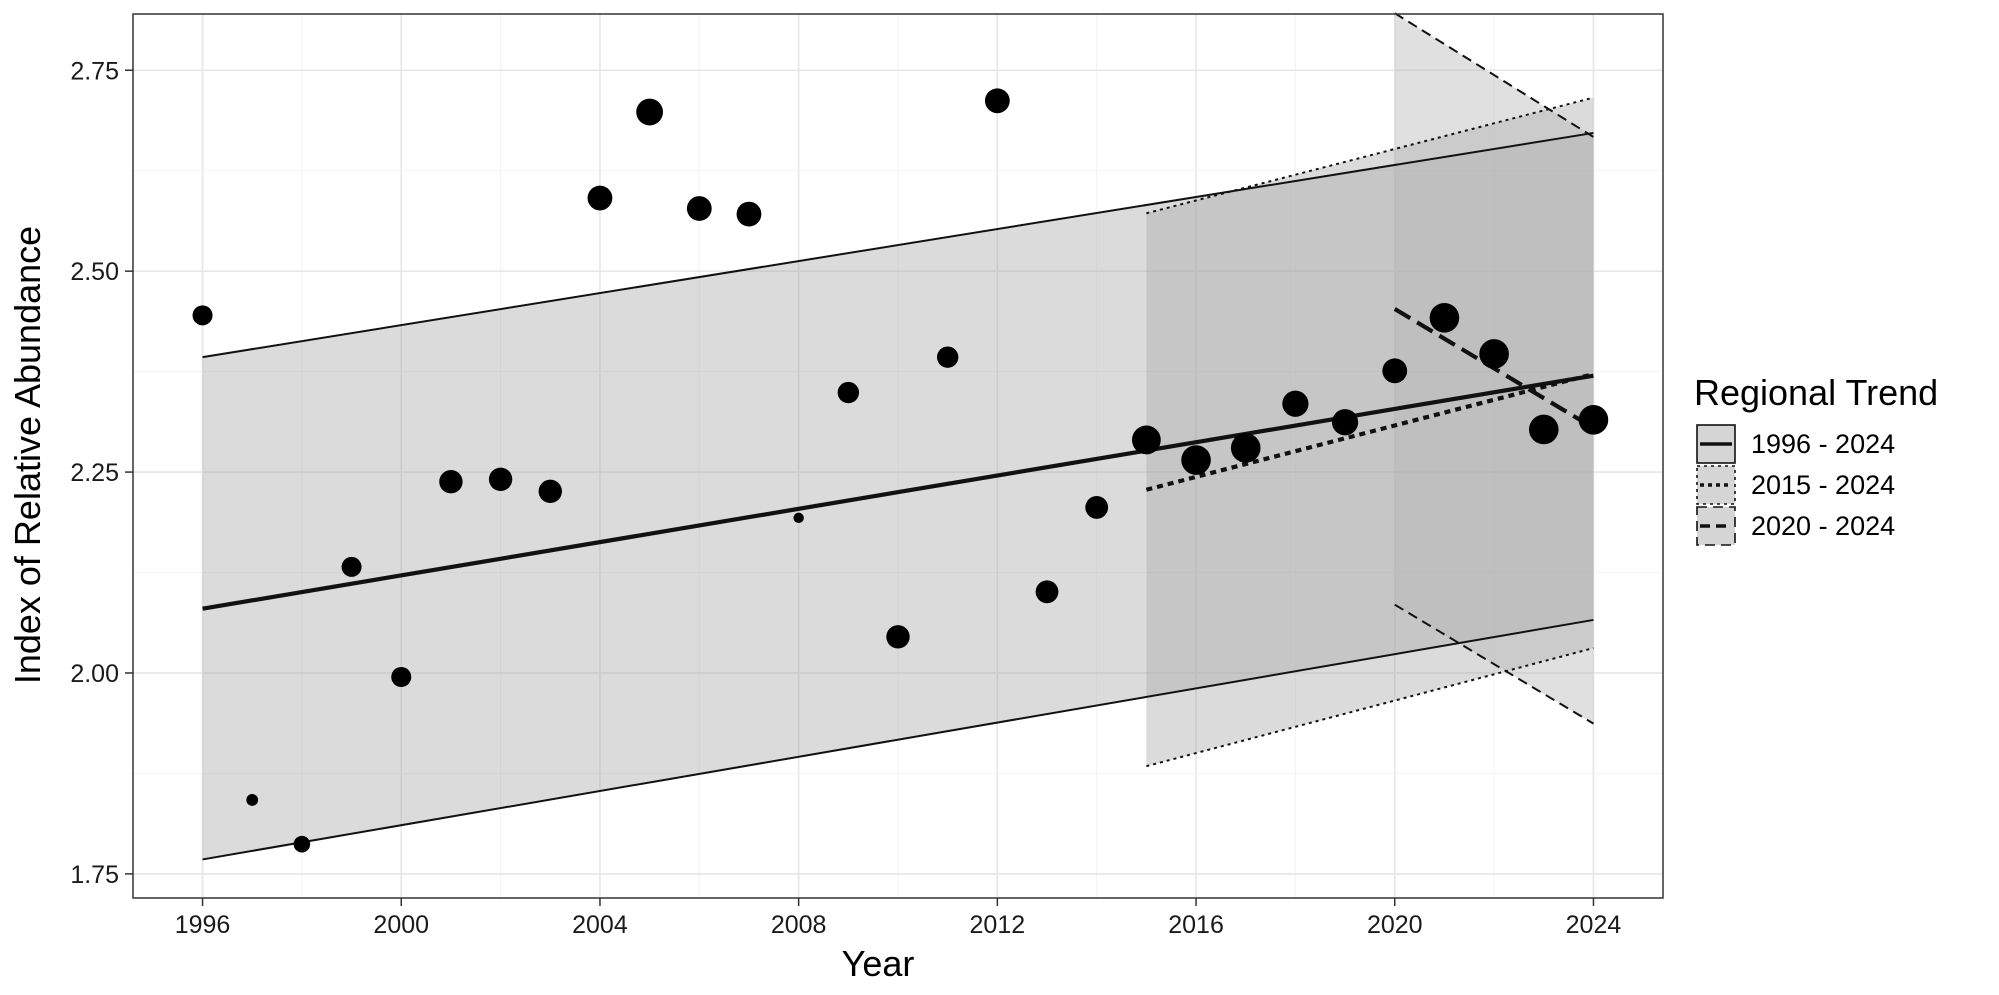 Image resolution: width=1999 pixels, height=995 pixels. I want to click on x-tick-label: 2000, so click(401, 925).